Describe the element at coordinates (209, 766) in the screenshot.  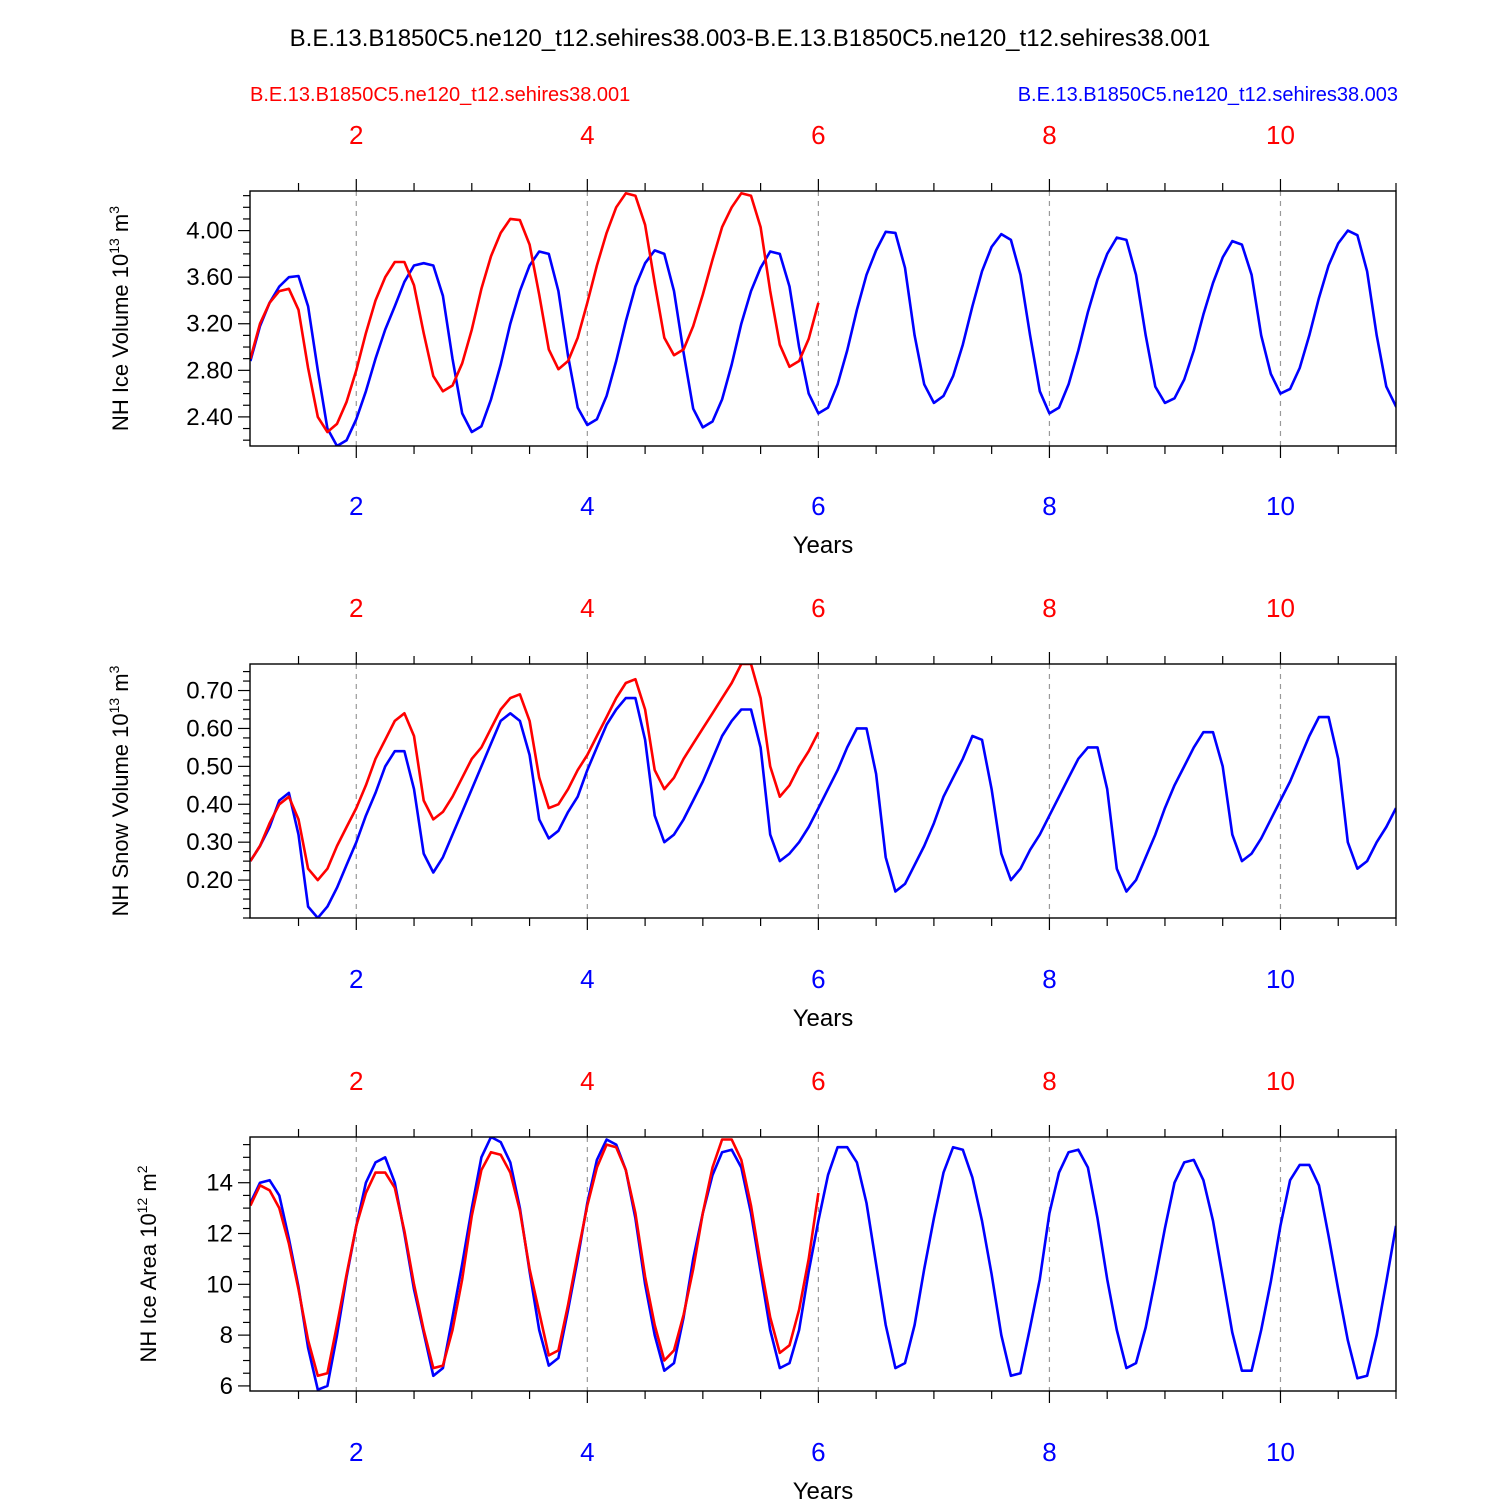
I see `y-tick-label: 0.50` at that location.